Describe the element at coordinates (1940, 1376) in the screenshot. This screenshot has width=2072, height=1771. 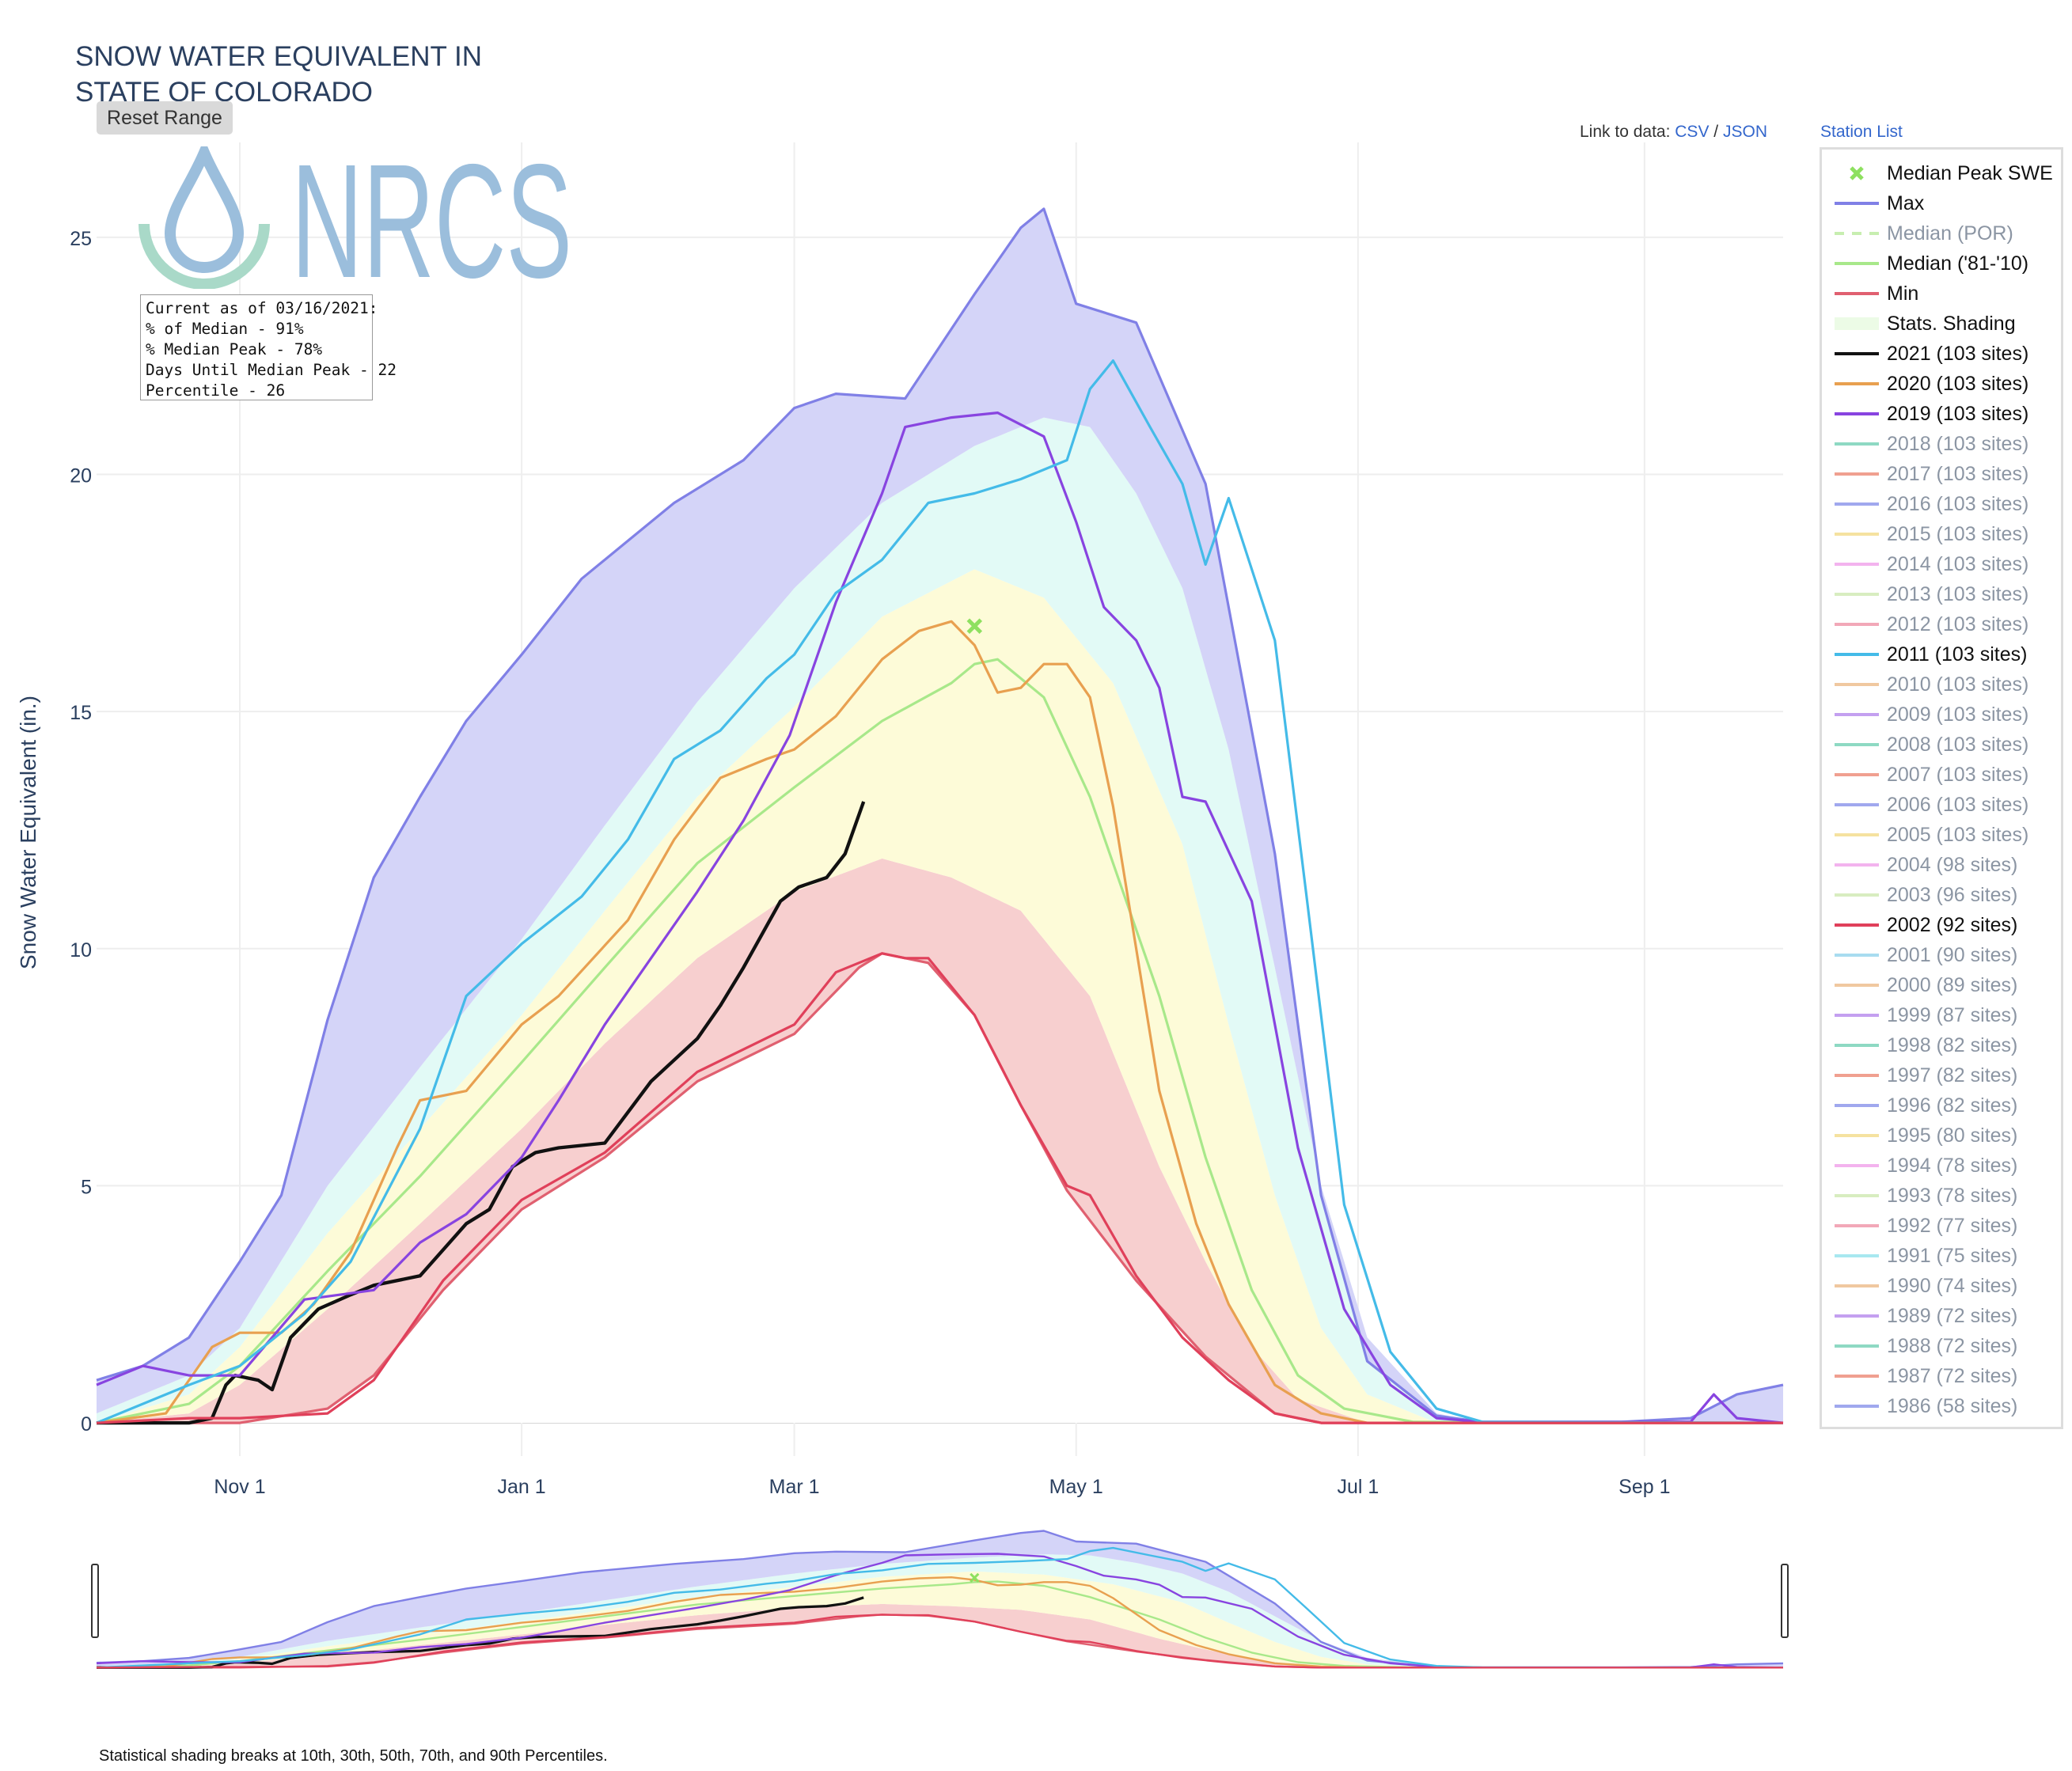
I see `legend-item: 1987 (72 sites)` at that location.